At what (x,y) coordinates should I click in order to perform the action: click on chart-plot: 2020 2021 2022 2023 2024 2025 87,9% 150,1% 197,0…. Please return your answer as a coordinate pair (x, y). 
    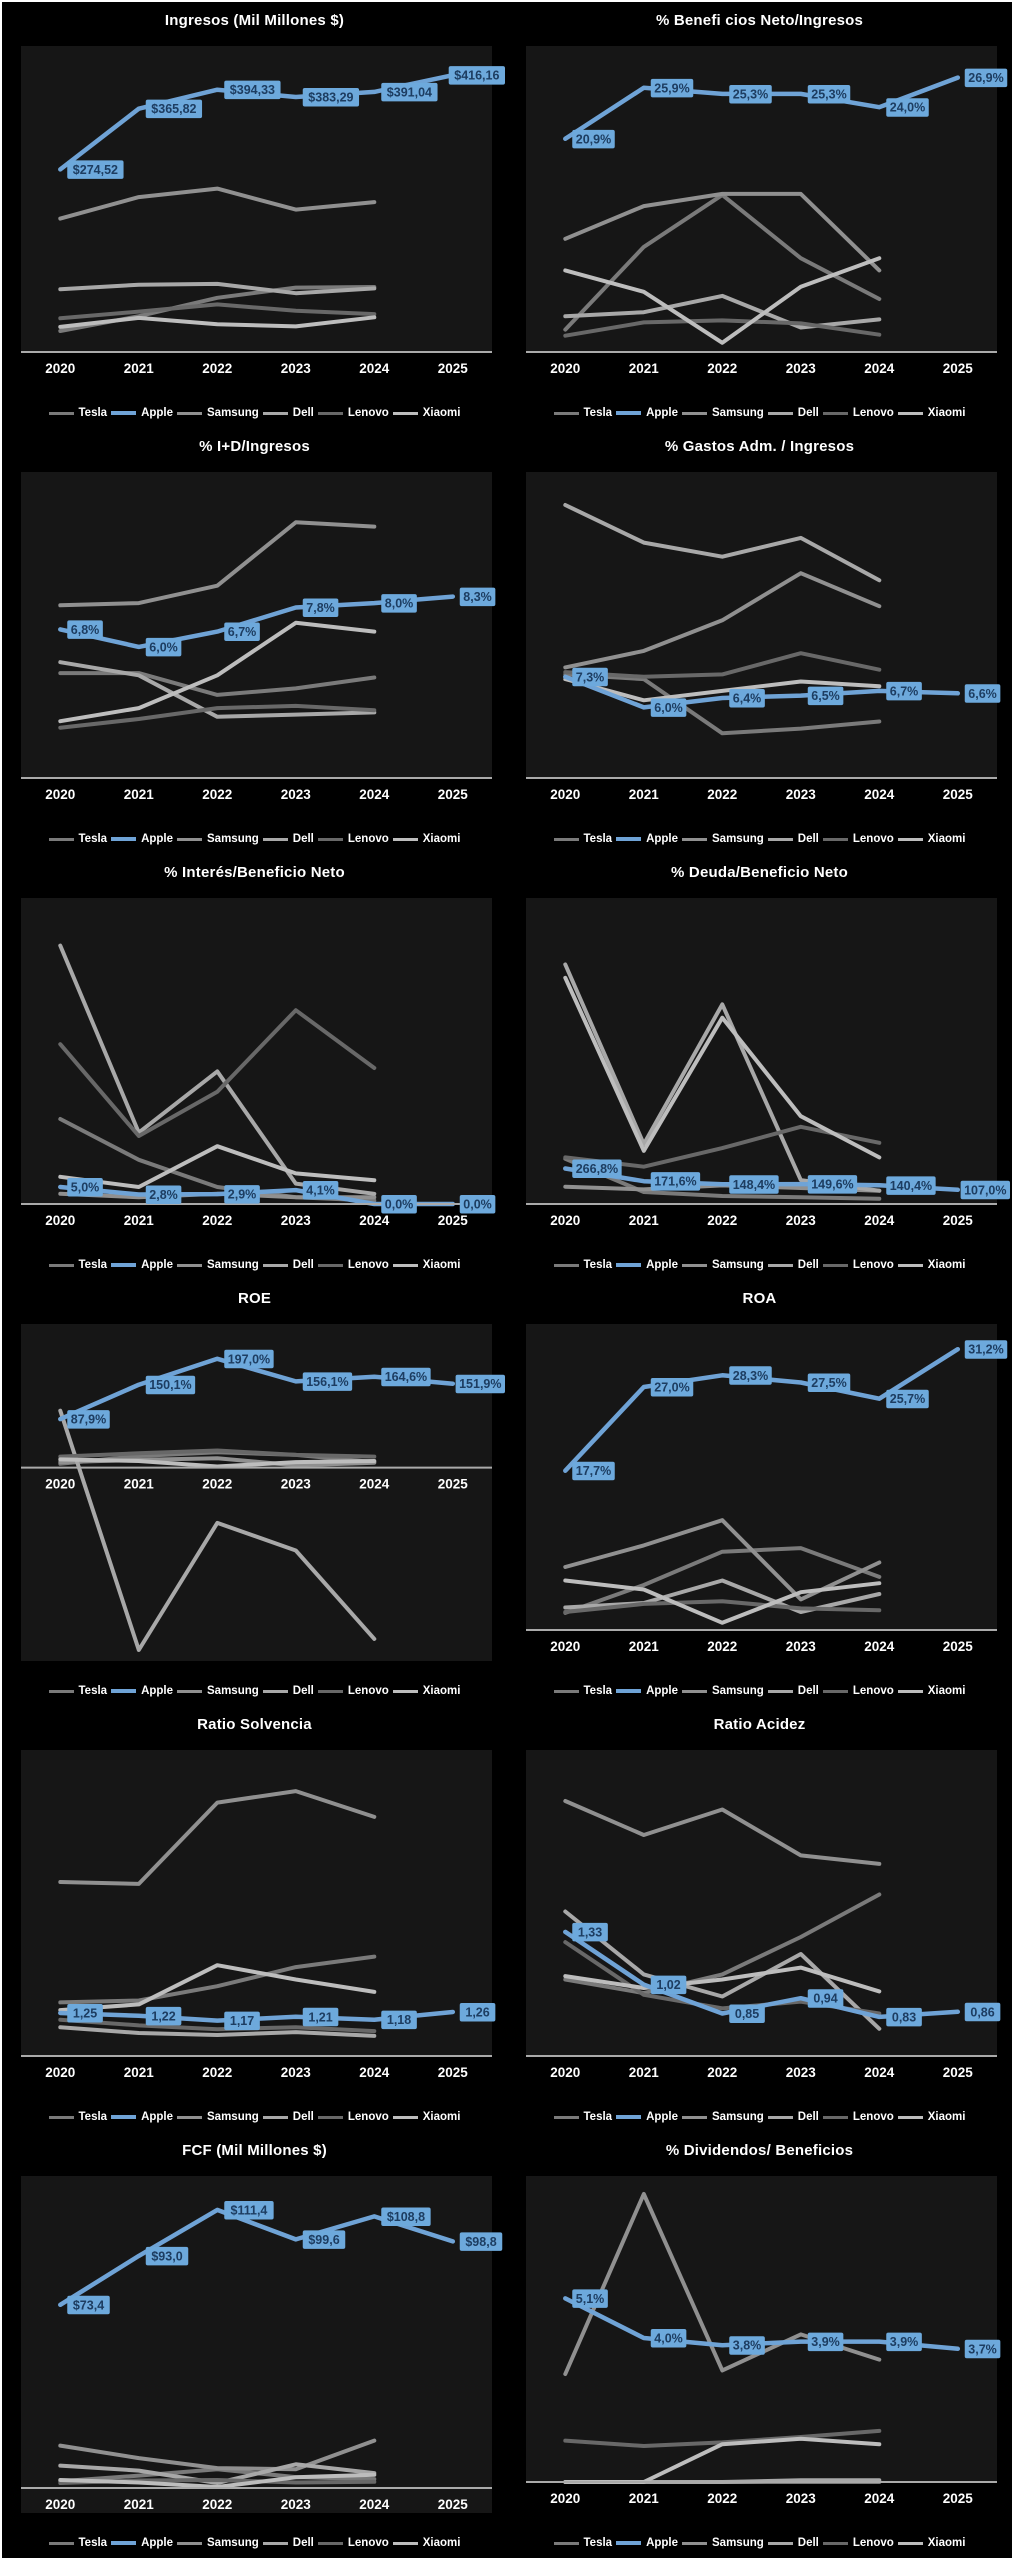
    Looking at the image, I should click on (263, 1492).